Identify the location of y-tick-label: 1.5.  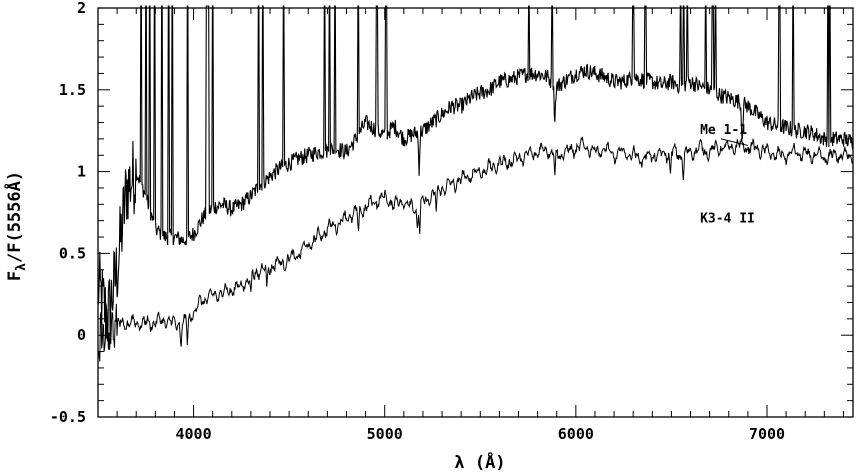
(72, 90).